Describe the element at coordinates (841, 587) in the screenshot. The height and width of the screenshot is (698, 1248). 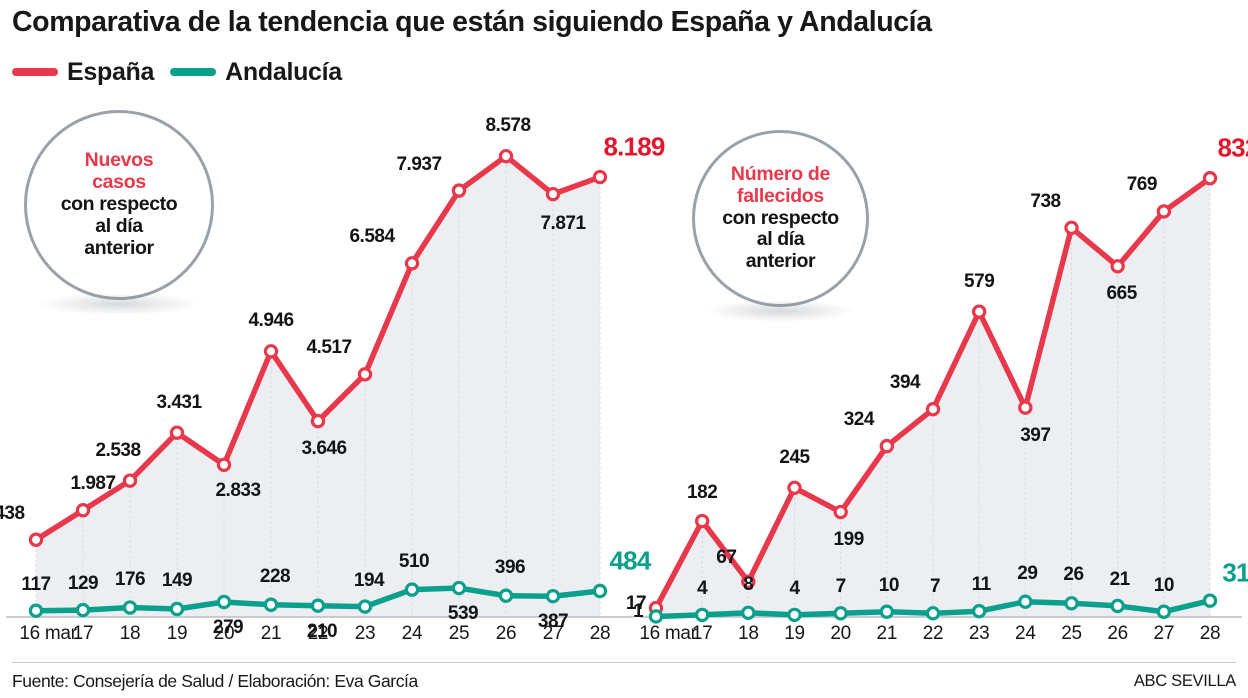
I see `data-label: 7` at that location.